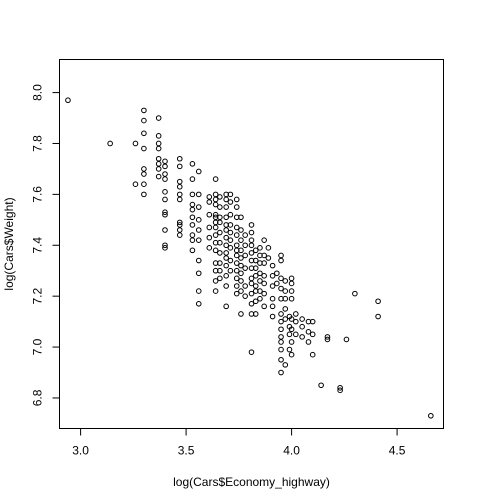 The height and width of the screenshot is (504, 504). Describe the element at coordinates (9, 243) in the screenshot. I see `y-axis-label: log(Cars$Weight)` at that location.